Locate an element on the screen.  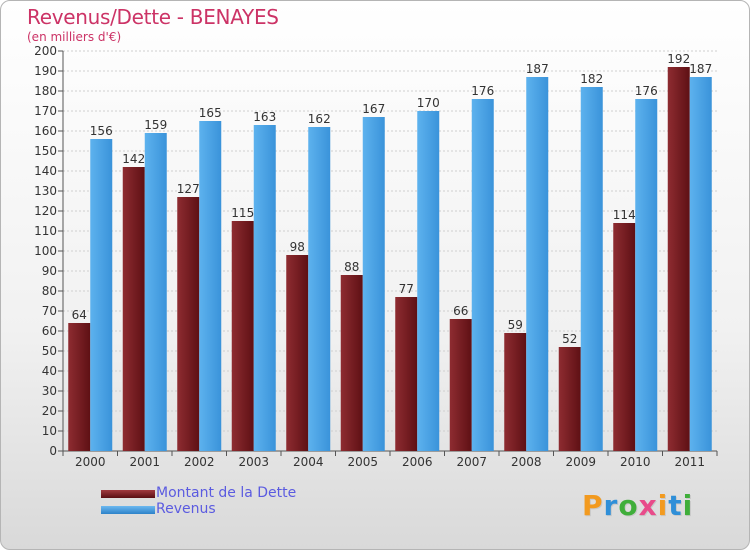
legend-label-revenus: Revenus is located at coordinates (186, 509).